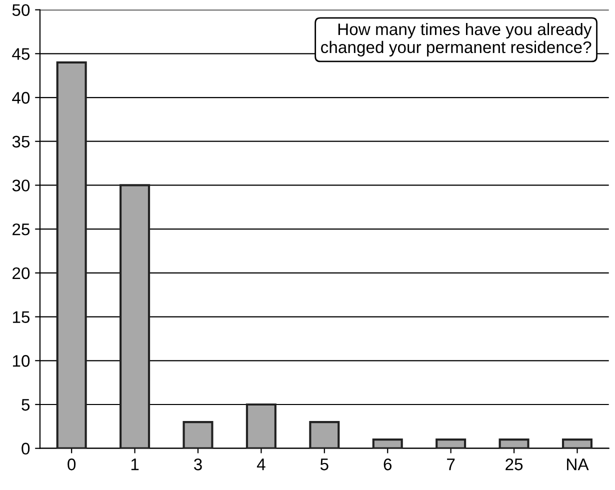 Image resolution: width=615 pixels, height=490 pixels. Describe the element at coordinates (21, 186) in the screenshot. I see `y-tick-label: 30` at that location.